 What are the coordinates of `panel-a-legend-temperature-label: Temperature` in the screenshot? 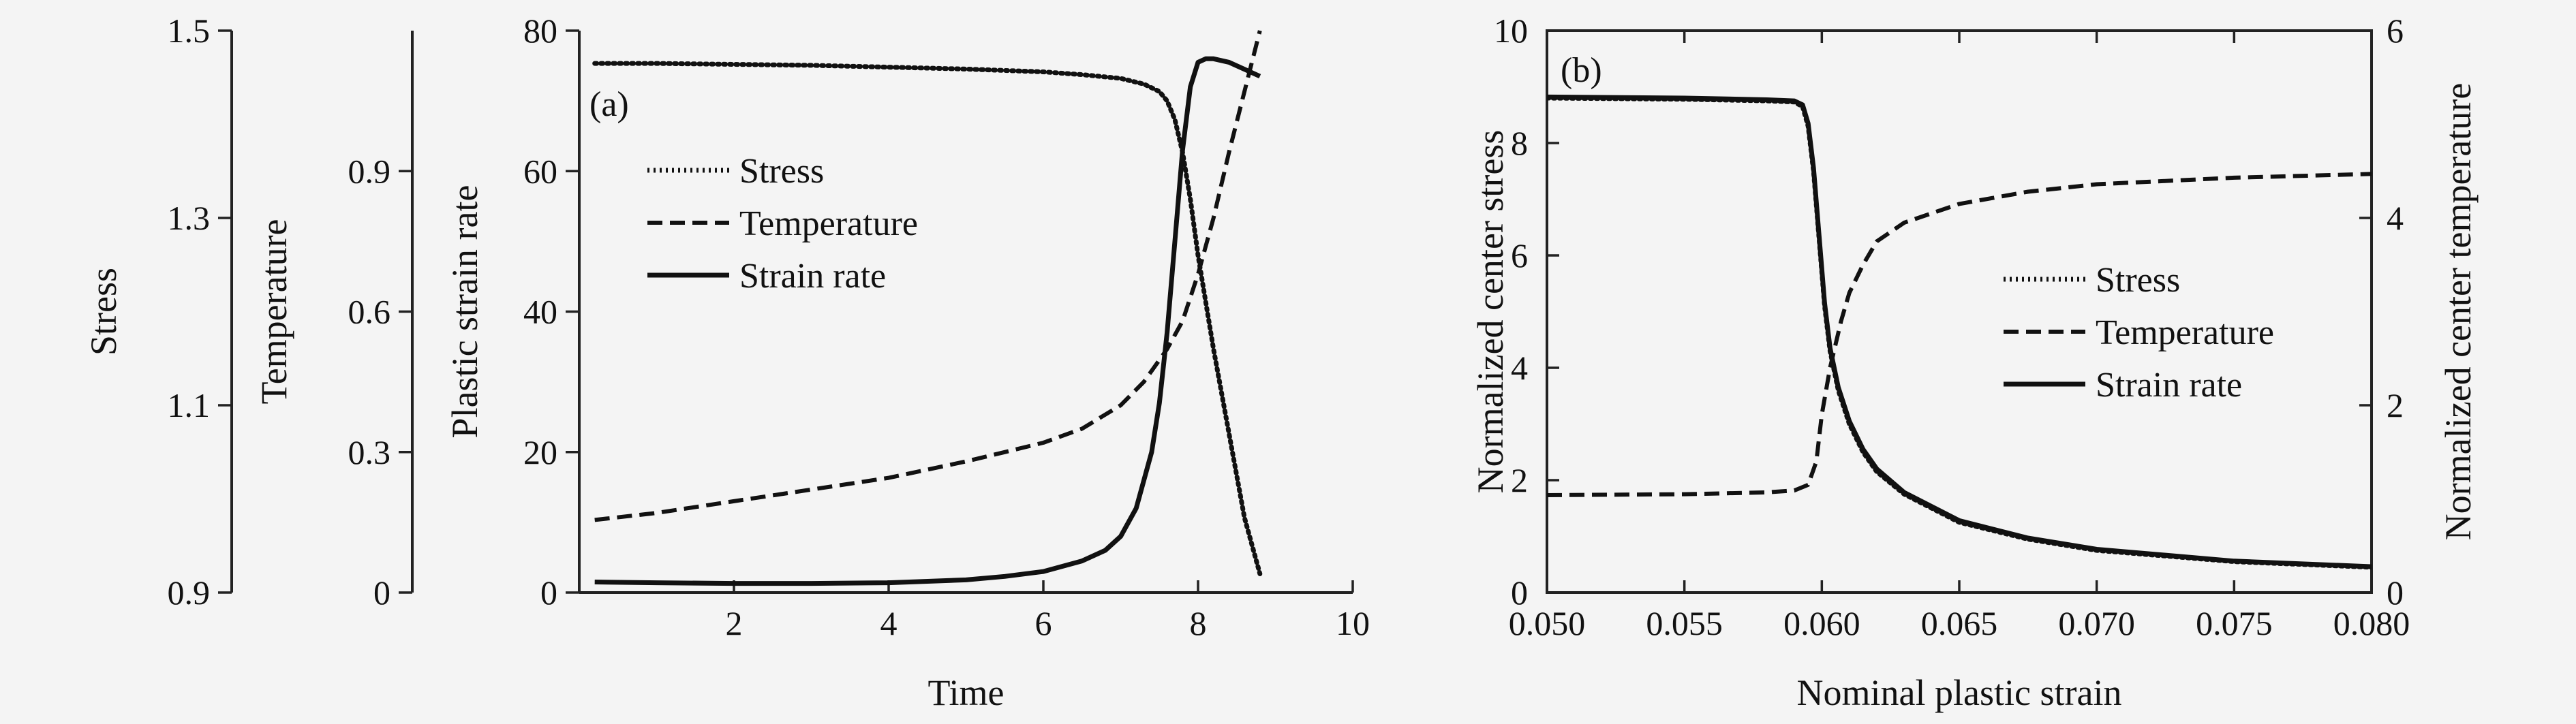 It's located at (828, 223).